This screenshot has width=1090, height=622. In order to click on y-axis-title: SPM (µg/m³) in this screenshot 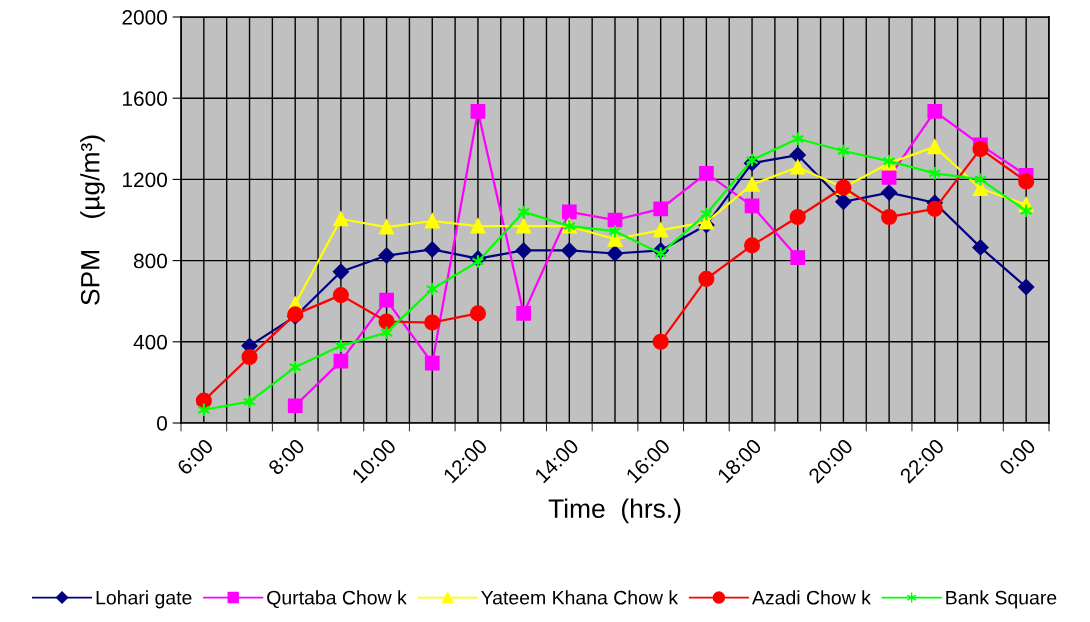, I will do `click(92, 220)`.